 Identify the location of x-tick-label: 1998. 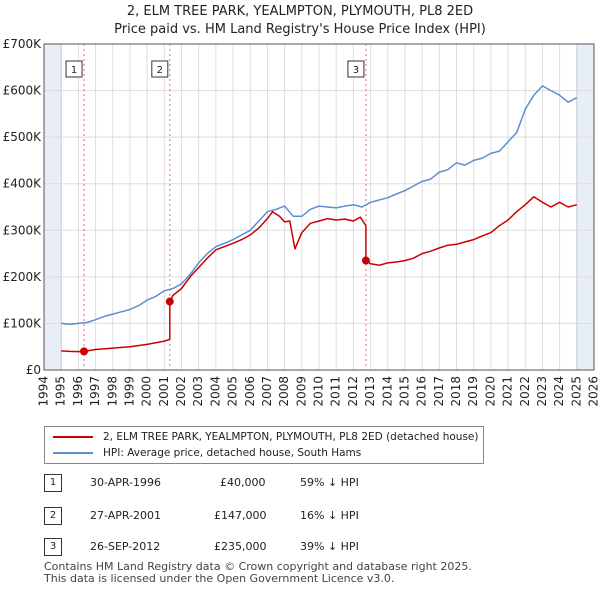
(112, 391).